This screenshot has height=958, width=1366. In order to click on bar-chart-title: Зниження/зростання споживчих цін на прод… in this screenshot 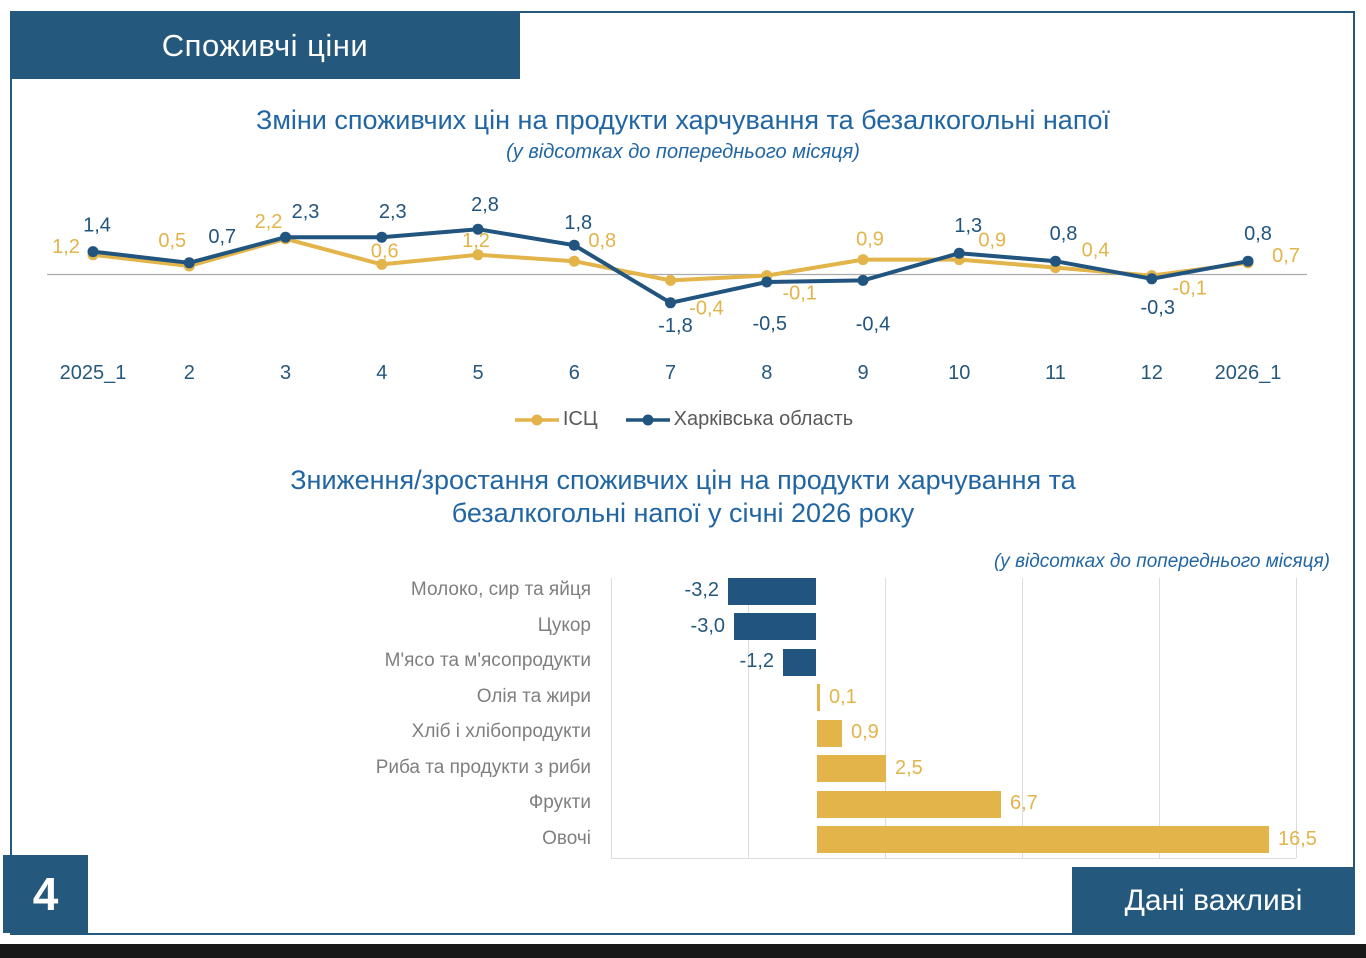, I will do `click(683, 497)`.